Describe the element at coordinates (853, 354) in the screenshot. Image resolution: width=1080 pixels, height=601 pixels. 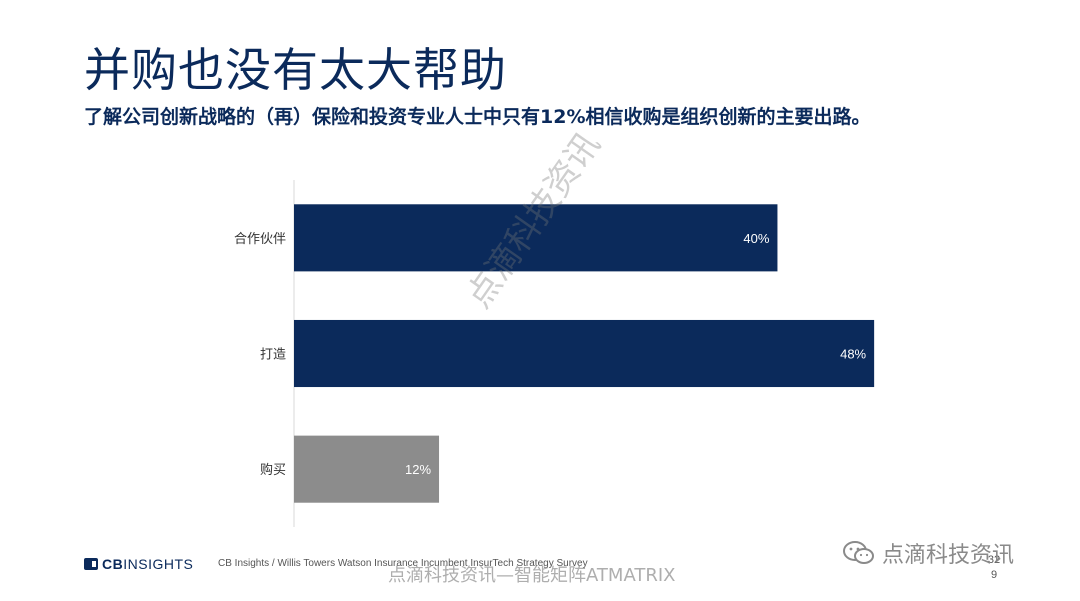
I see `data-label-2: 48%` at that location.